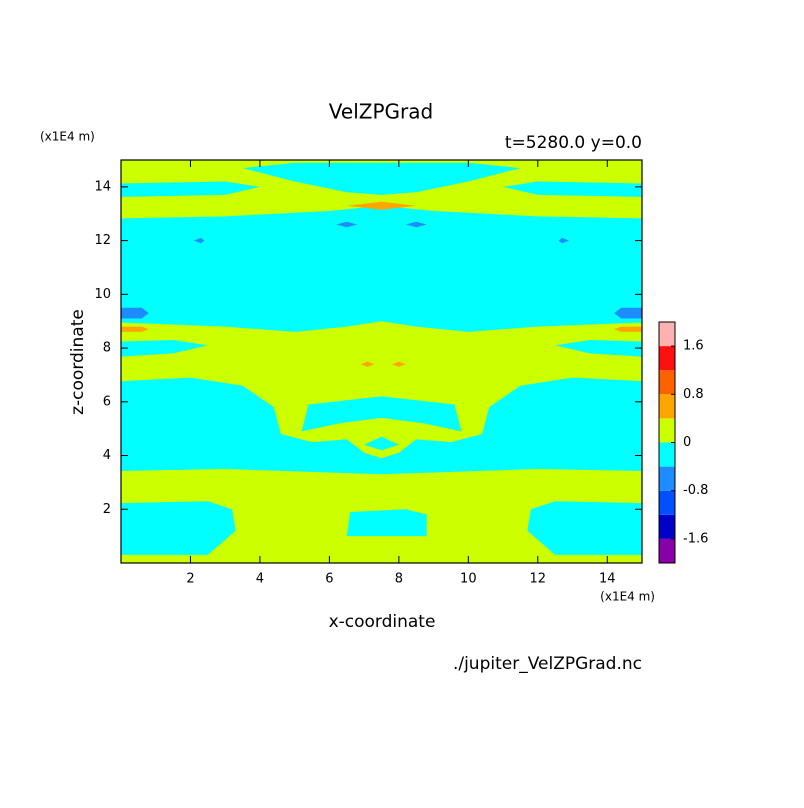 The height and width of the screenshot is (808, 804). I want to click on footnote: ./jupiter_VelZPGrad.nc, so click(547, 664).